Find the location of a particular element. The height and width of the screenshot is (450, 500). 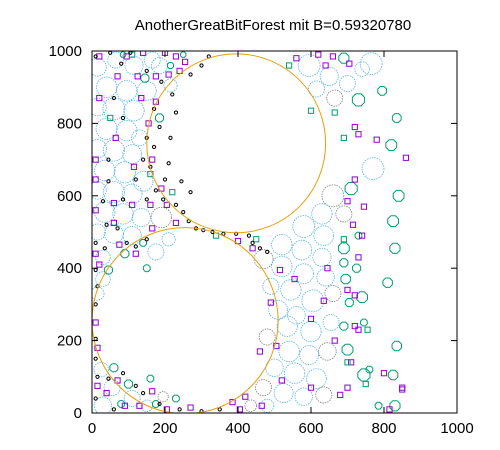

y-tick-label: 1000 is located at coordinates (65, 51).